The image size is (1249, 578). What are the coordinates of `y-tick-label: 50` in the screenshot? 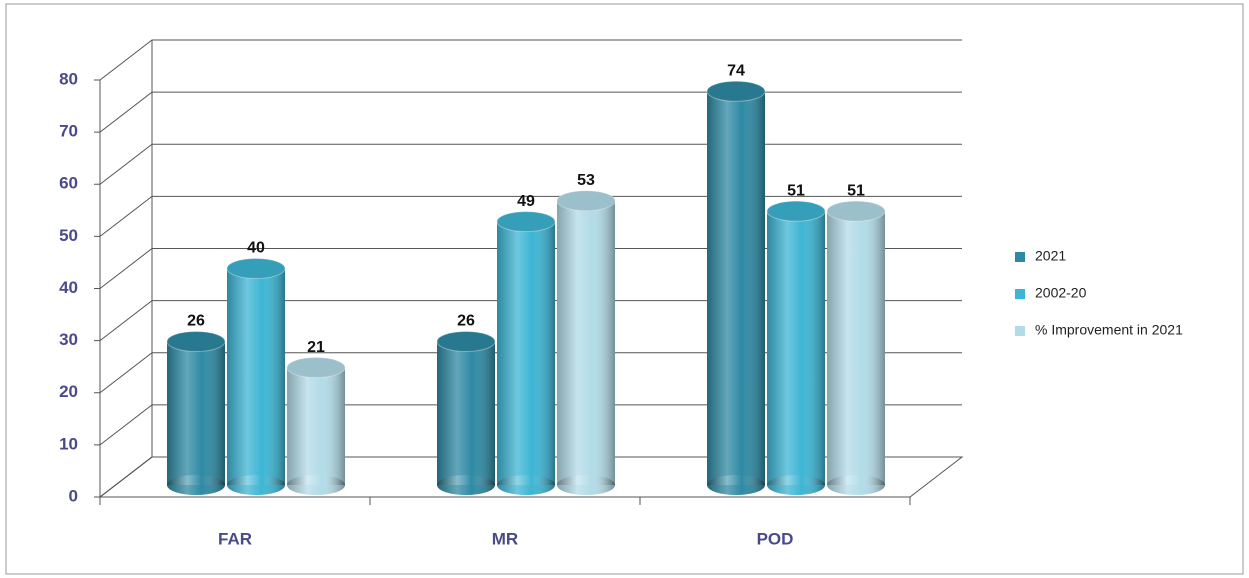 It's located at (68, 235).